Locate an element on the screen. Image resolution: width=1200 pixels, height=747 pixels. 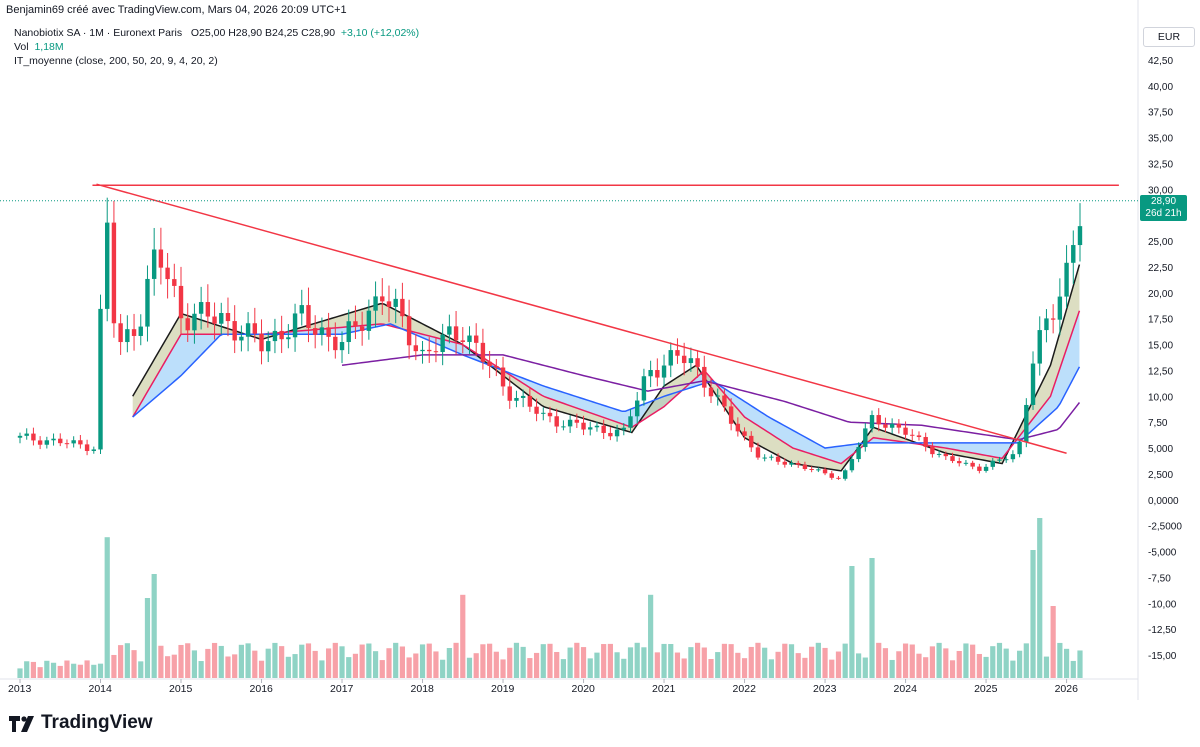
time-axis-label: 2020 is located at coordinates (584, 689).